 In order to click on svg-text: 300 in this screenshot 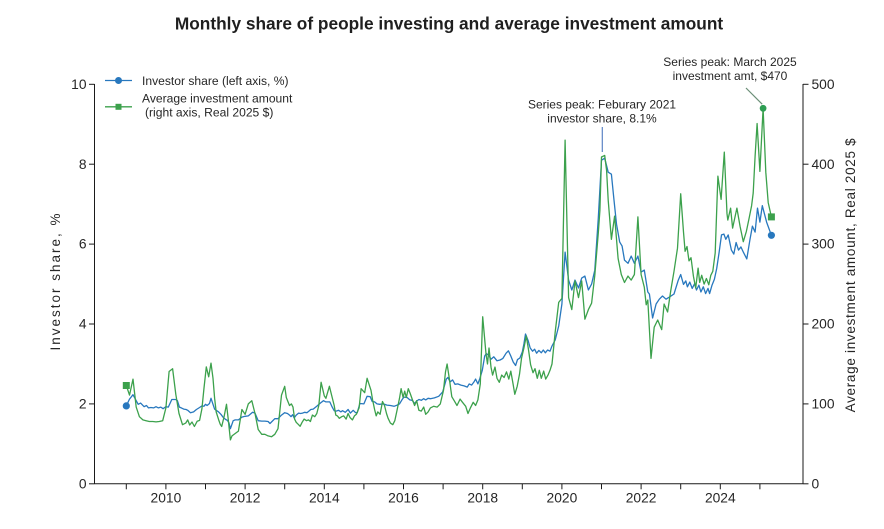, I will do `click(823, 244)`.